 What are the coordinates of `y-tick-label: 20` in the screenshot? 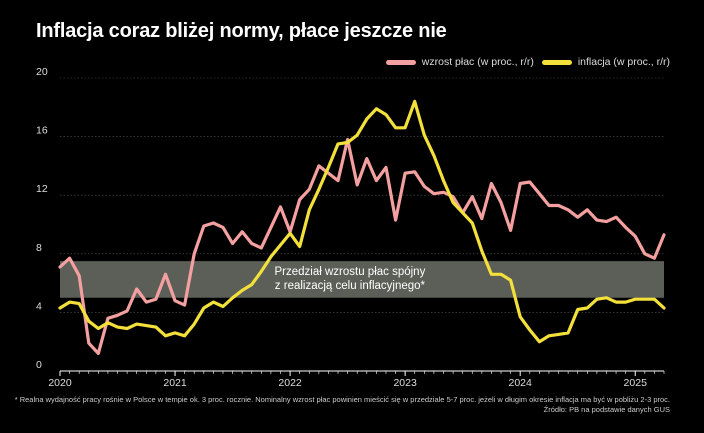 It's located at (42, 72).